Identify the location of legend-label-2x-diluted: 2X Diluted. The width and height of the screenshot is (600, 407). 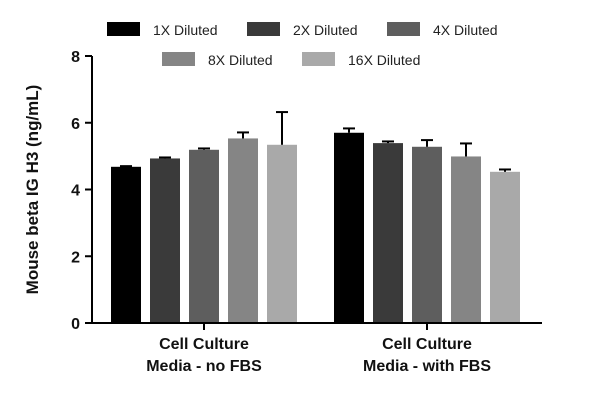
(325, 30).